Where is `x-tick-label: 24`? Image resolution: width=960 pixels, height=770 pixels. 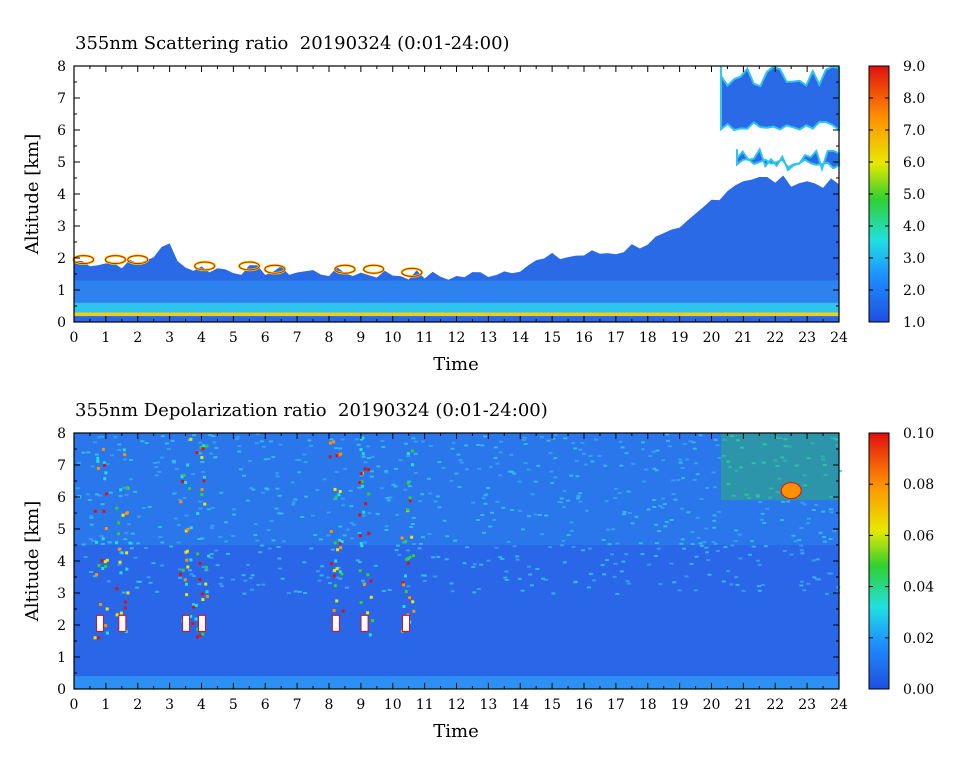
x-tick-label: 24 is located at coordinates (839, 705).